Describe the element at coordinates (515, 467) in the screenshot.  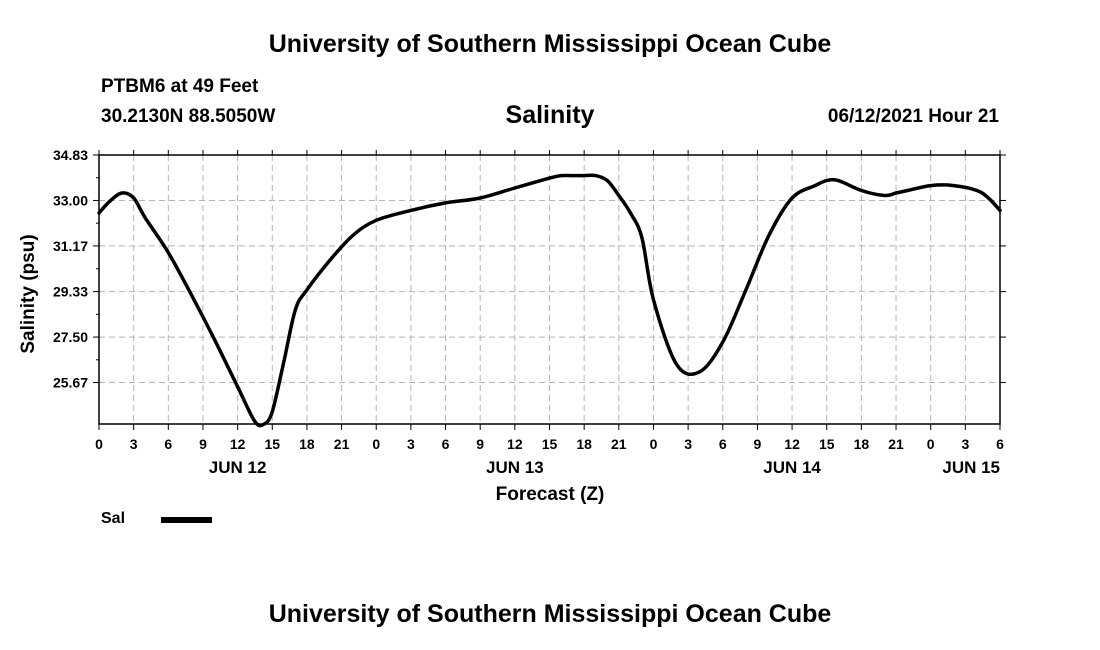
I see `date-label: JUN 13` at that location.